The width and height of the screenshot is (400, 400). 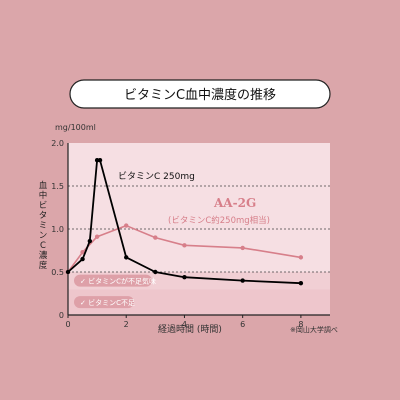 I want to click on y-tick-label: 2.0, so click(x=57, y=143).